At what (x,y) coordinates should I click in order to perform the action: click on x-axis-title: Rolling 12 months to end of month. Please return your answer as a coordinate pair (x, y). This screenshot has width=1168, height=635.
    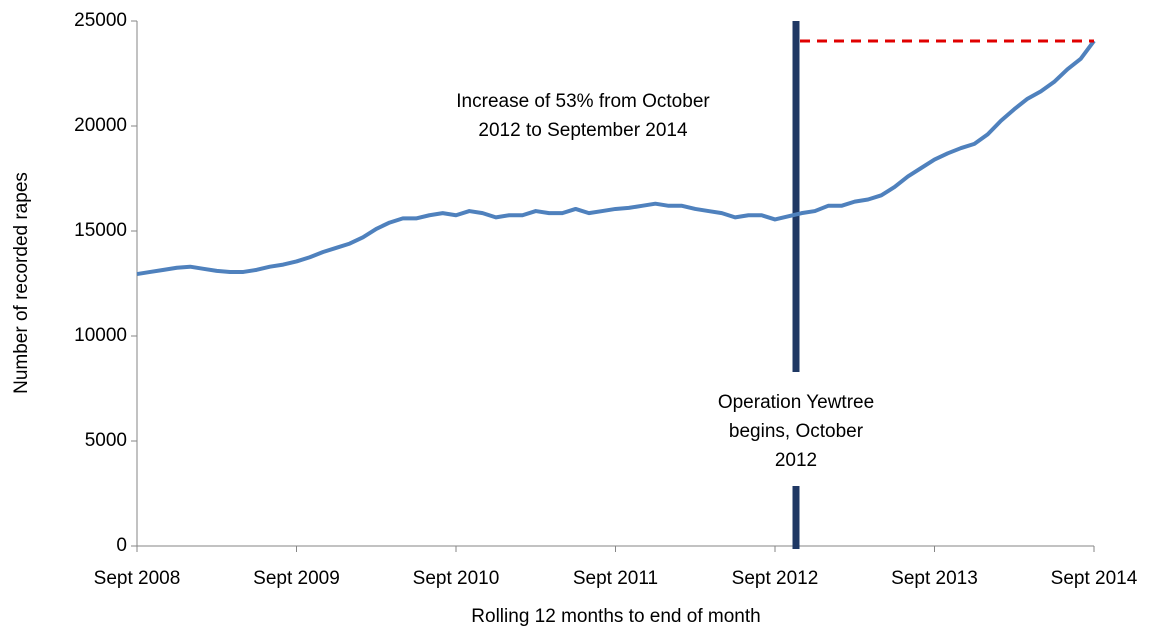
    Looking at the image, I should click on (615, 616).